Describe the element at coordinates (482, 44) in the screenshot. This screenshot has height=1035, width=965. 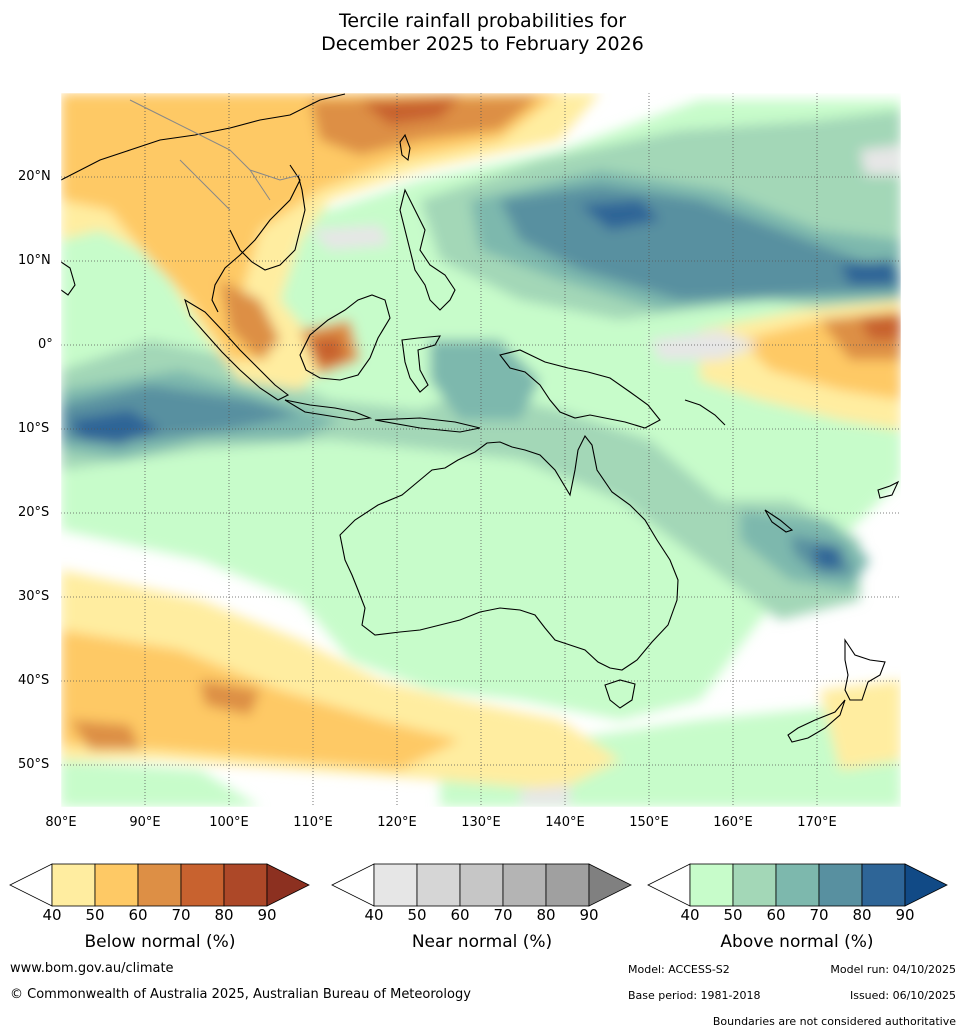
I see `title-line-2: December 2025 to February 2026` at that location.